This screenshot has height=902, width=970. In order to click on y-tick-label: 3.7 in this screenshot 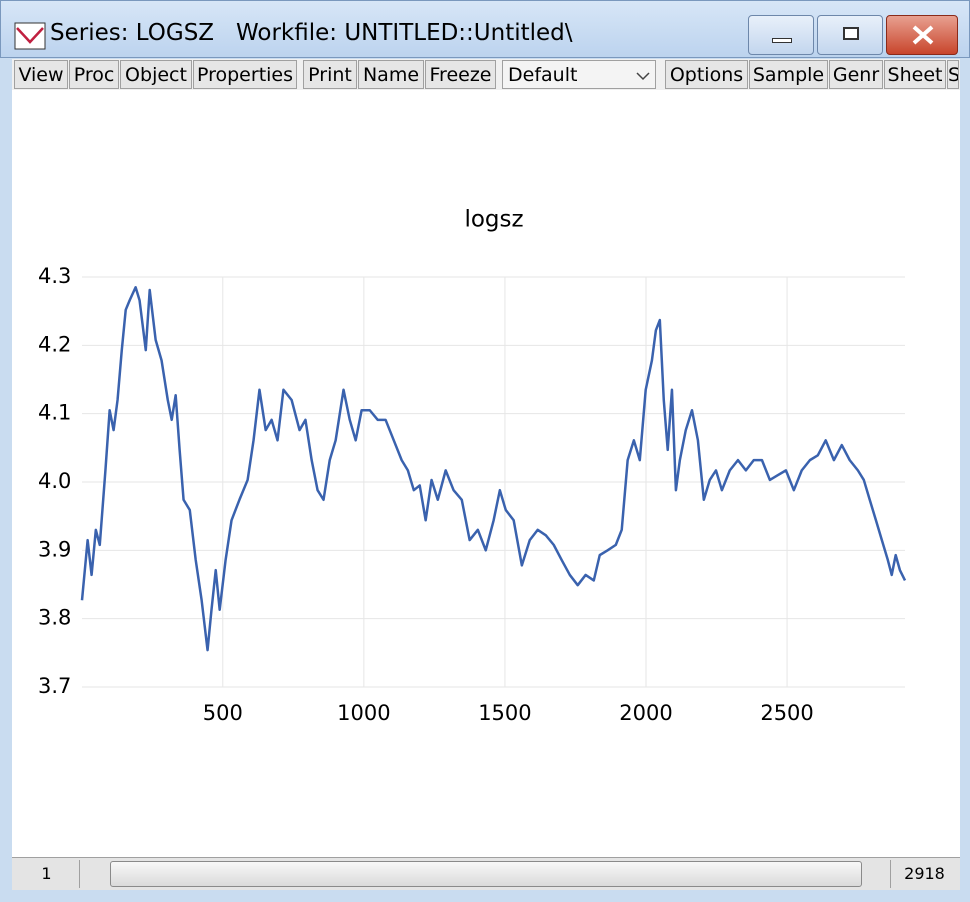, I will do `click(54, 686)`.